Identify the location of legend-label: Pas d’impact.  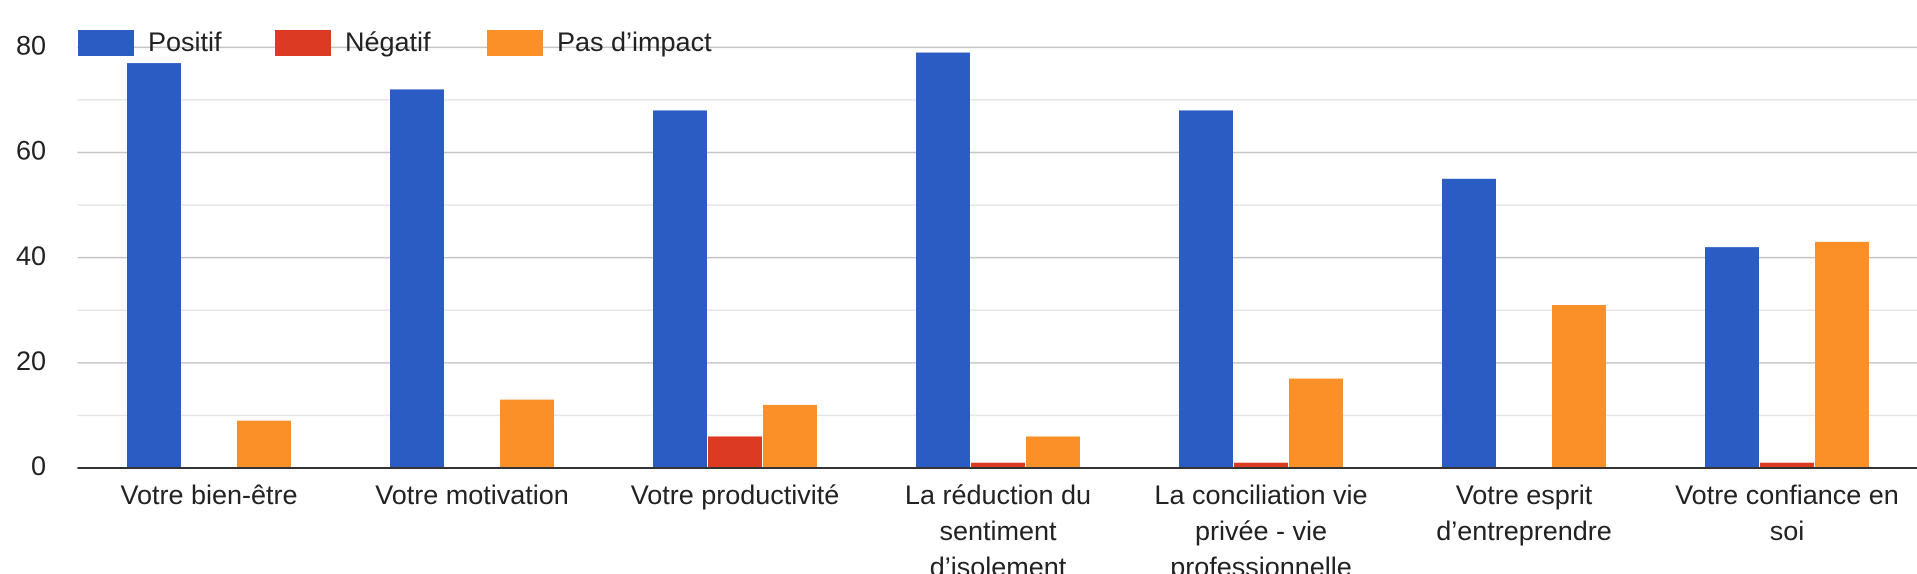
(634, 42).